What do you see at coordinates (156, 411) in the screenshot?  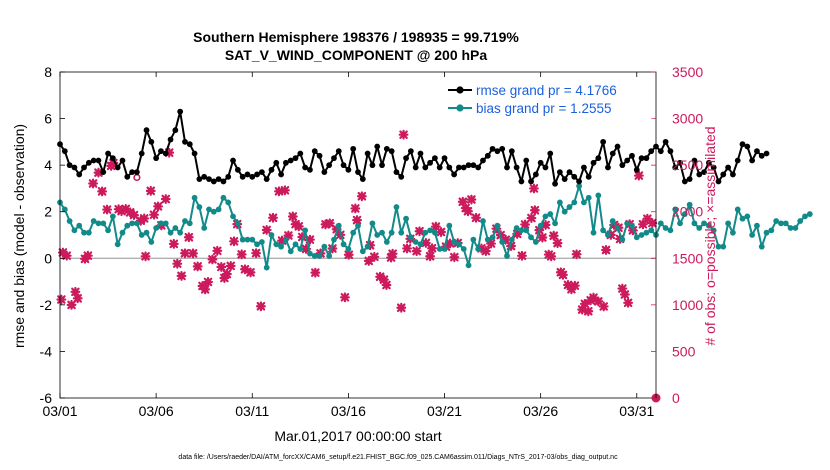 I see `x-tick-label: 03/06` at bounding box center [156, 411].